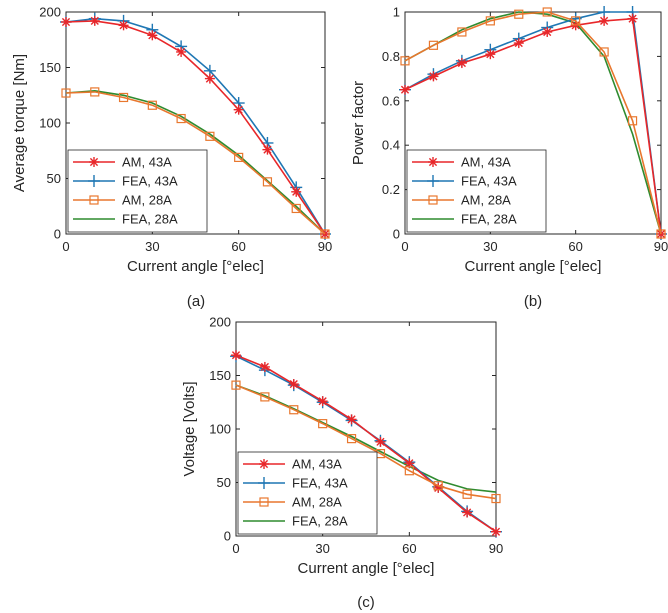 The width and height of the screenshot is (668, 613). Describe the element at coordinates (496, 548) in the screenshot. I see `x-tick-label: 90` at that location.